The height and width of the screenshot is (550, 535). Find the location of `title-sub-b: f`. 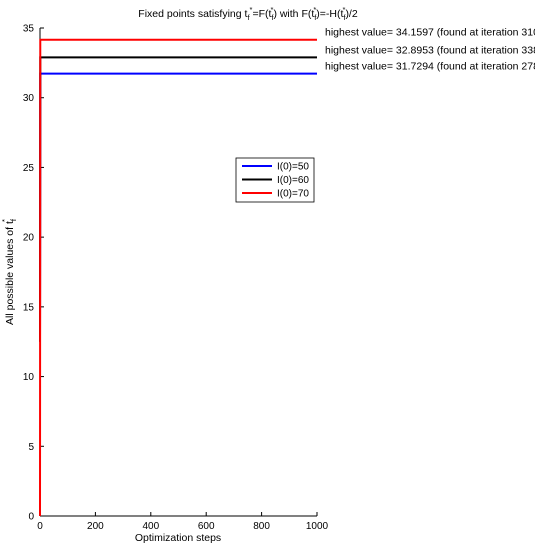

title-sub-b: f is located at coordinates (272, 17).